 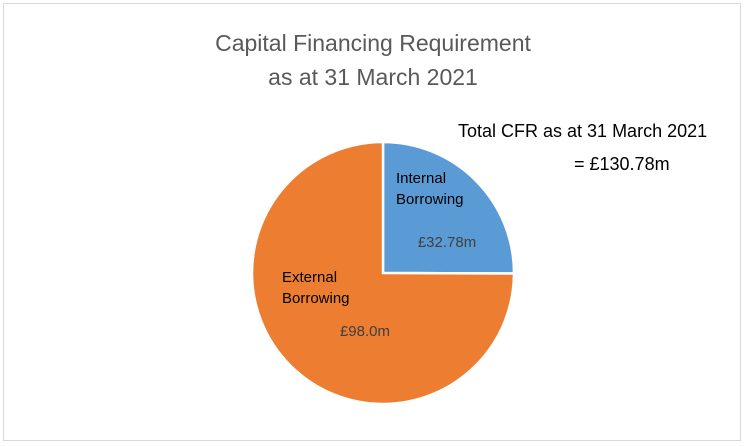 I want to click on total-cfr-value: = £130.78m, so click(x=622, y=164).